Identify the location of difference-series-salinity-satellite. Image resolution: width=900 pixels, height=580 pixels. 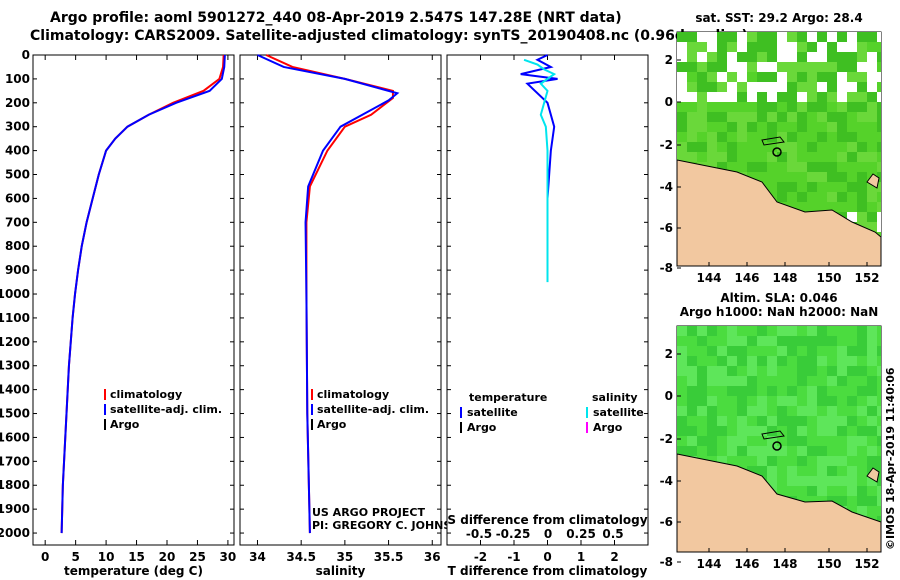
(540, 170).